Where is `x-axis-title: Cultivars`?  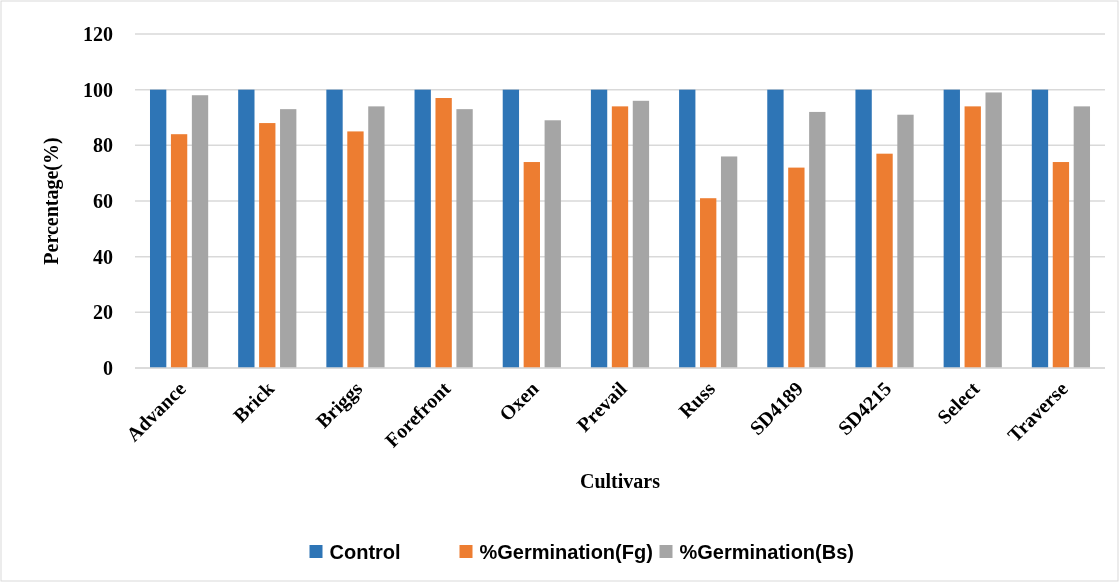
x-axis-title: Cultivars is located at coordinates (620, 481).